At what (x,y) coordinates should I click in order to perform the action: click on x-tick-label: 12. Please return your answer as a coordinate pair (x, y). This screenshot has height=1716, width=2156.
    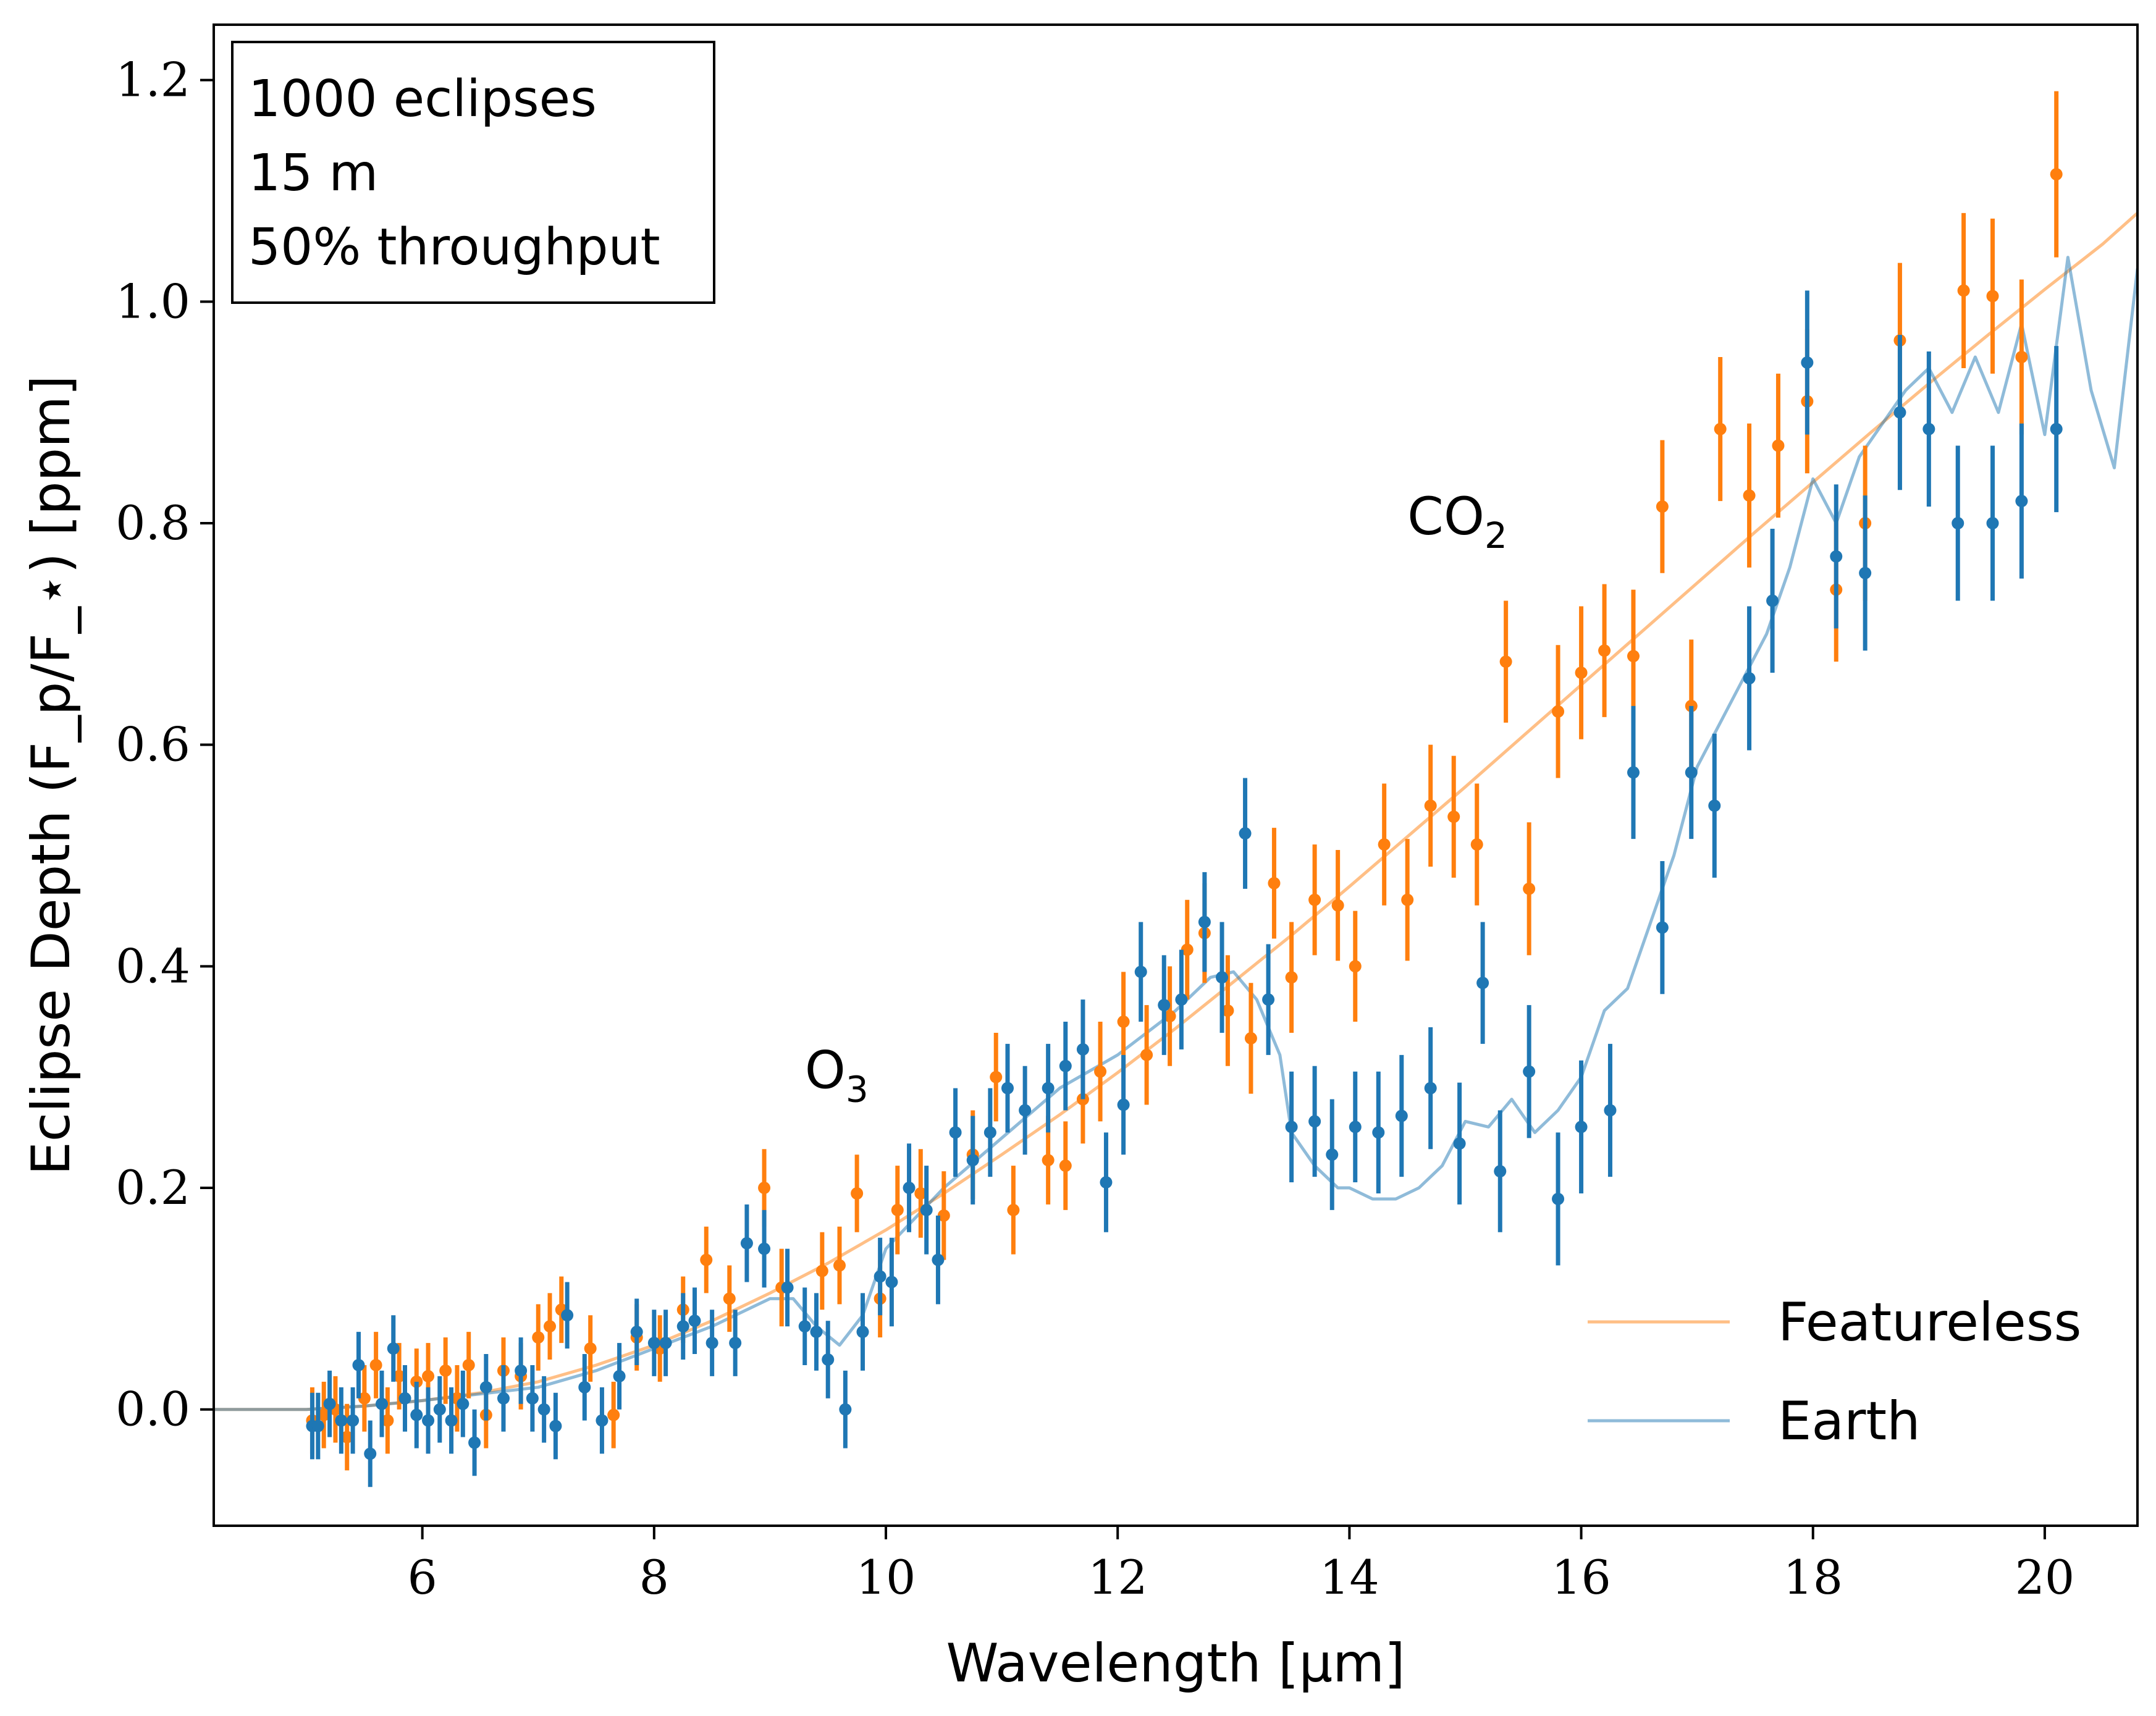
    Looking at the image, I should click on (1118, 1578).